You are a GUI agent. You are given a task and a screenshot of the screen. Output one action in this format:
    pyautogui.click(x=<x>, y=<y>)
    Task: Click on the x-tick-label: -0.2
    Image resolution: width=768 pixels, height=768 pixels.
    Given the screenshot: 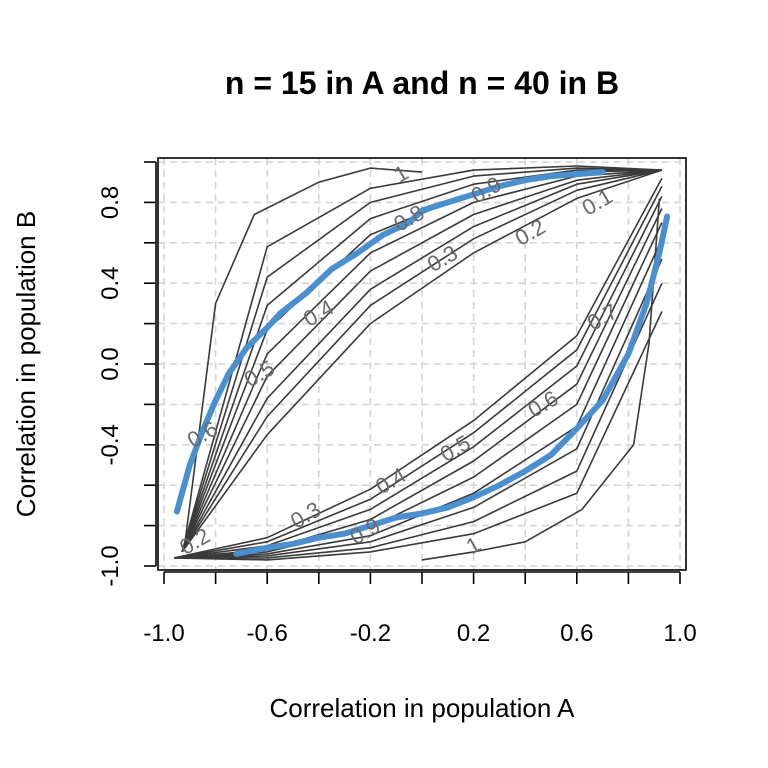 What is the action you would take?
    pyautogui.click(x=370, y=633)
    